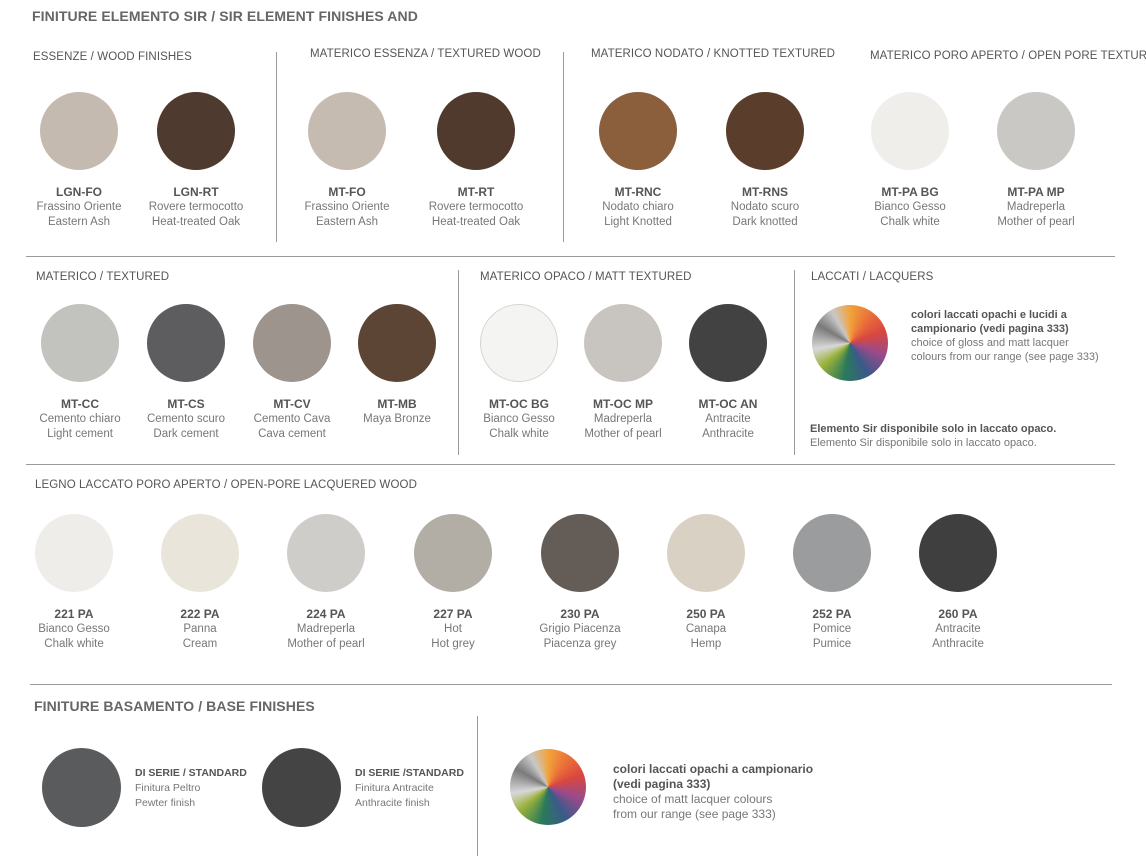  Describe the element at coordinates (425, 54) in the screenshot. I see `section-title-textured-wood: MATERICO ESSENZA / TEXTURED WOOD` at that location.